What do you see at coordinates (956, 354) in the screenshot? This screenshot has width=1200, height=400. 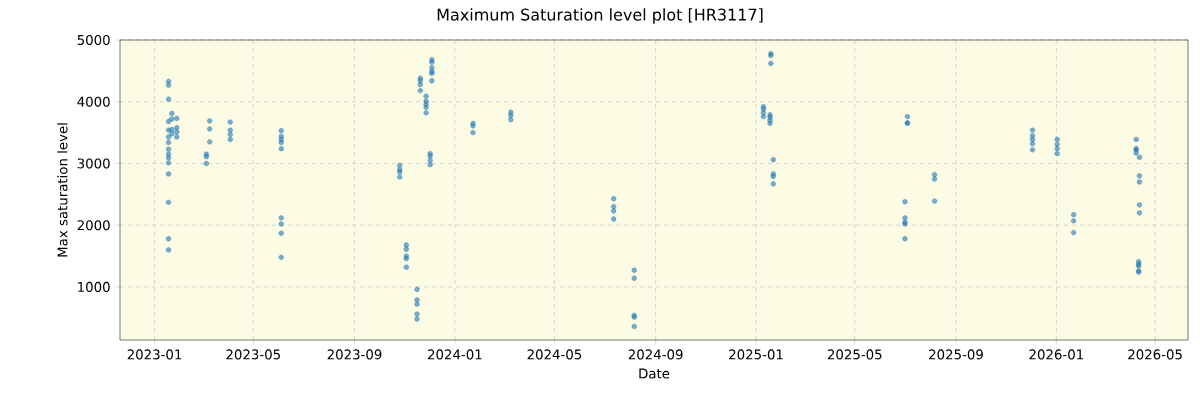 I see `x-tick-label: 2025-09` at bounding box center [956, 354].